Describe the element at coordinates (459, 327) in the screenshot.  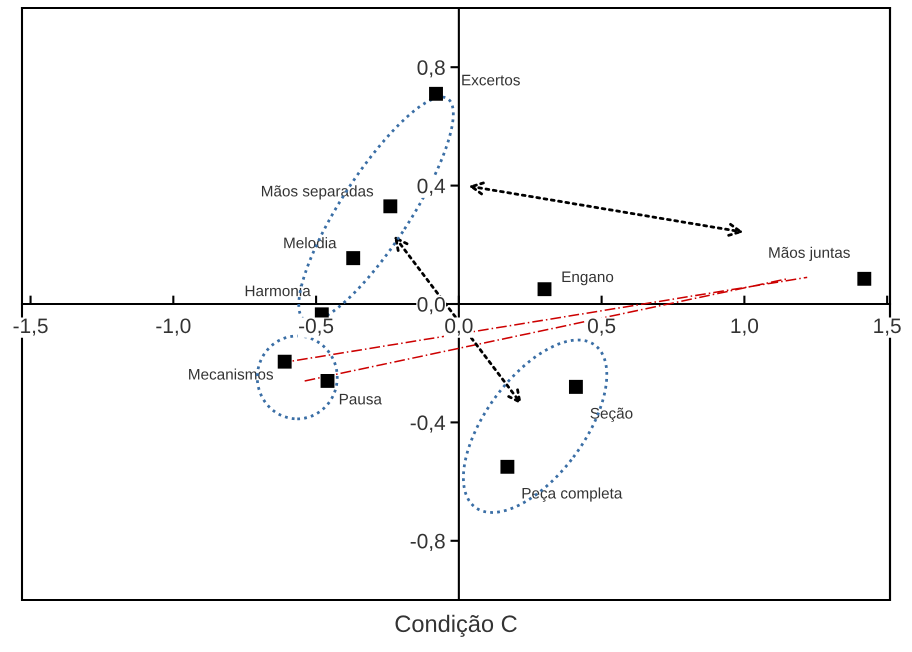
I see `x-tick-label: 0,0` at that location.